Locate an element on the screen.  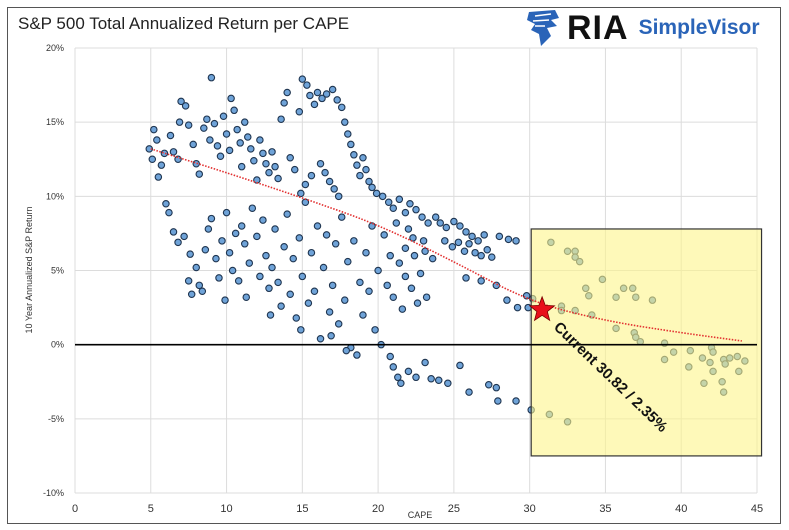
current-star-marker is located at coordinates (542, 308).